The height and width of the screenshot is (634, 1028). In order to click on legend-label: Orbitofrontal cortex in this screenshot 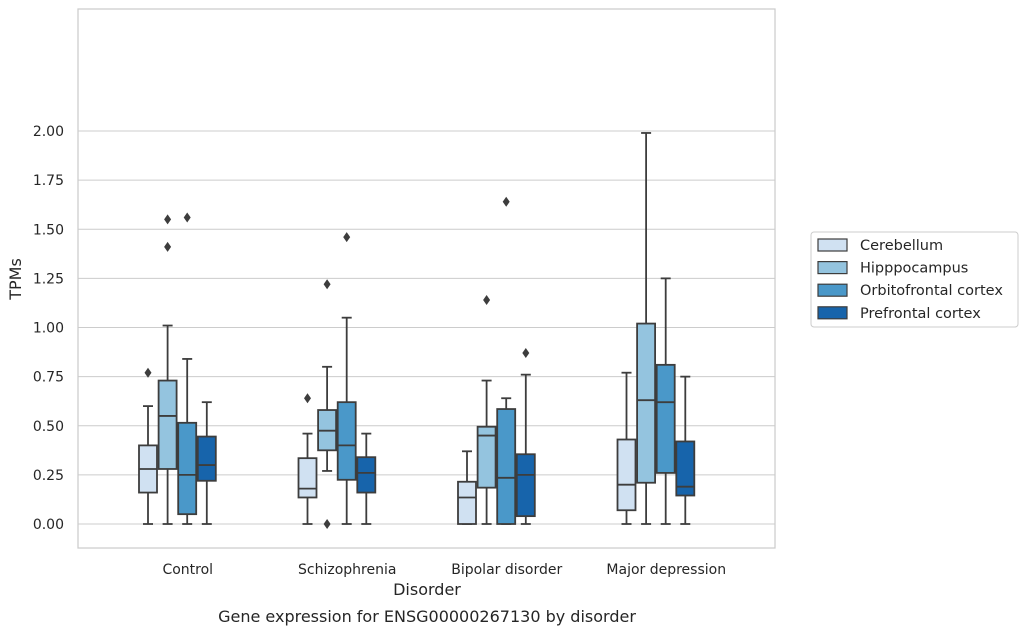, I will do `click(931, 291)`.